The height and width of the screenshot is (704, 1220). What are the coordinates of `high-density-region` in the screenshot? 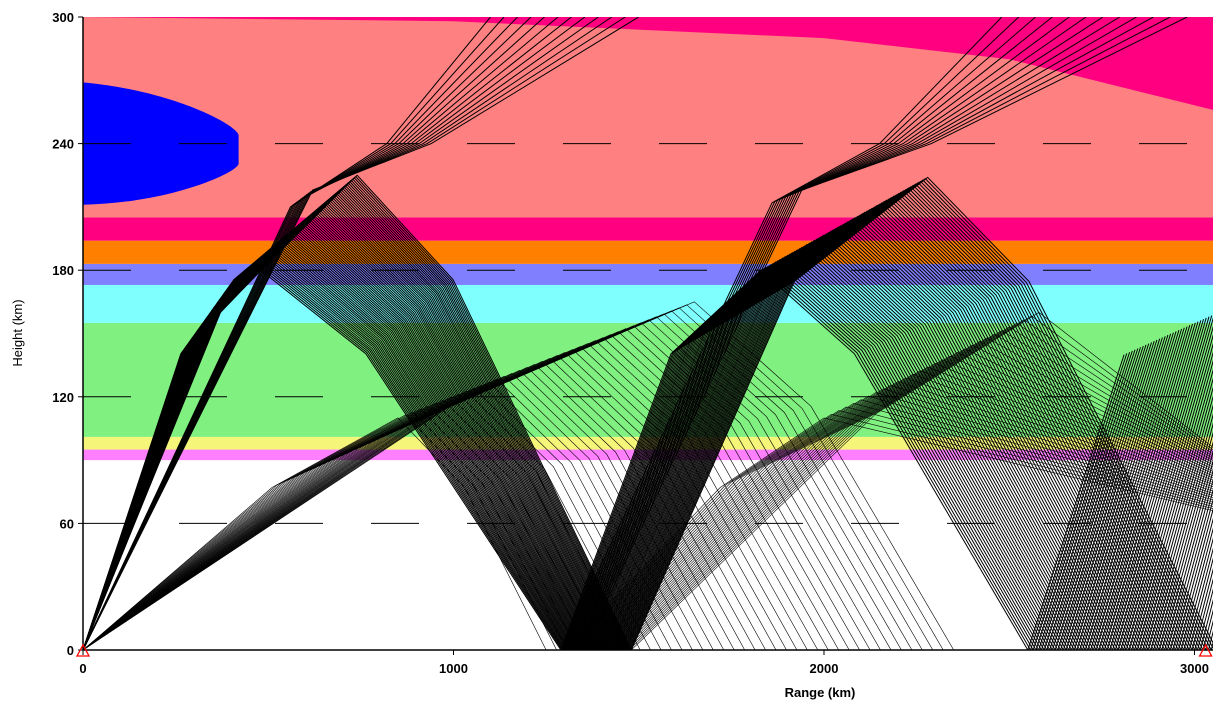 It's located at (161, 143).